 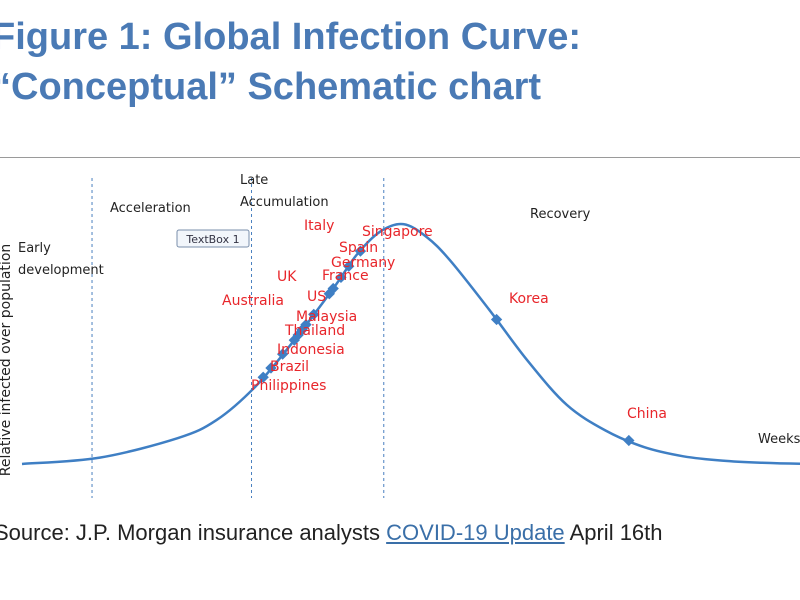 What do you see at coordinates (319, 226) in the screenshot?
I see `country-label-italy: Italy` at bounding box center [319, 226].